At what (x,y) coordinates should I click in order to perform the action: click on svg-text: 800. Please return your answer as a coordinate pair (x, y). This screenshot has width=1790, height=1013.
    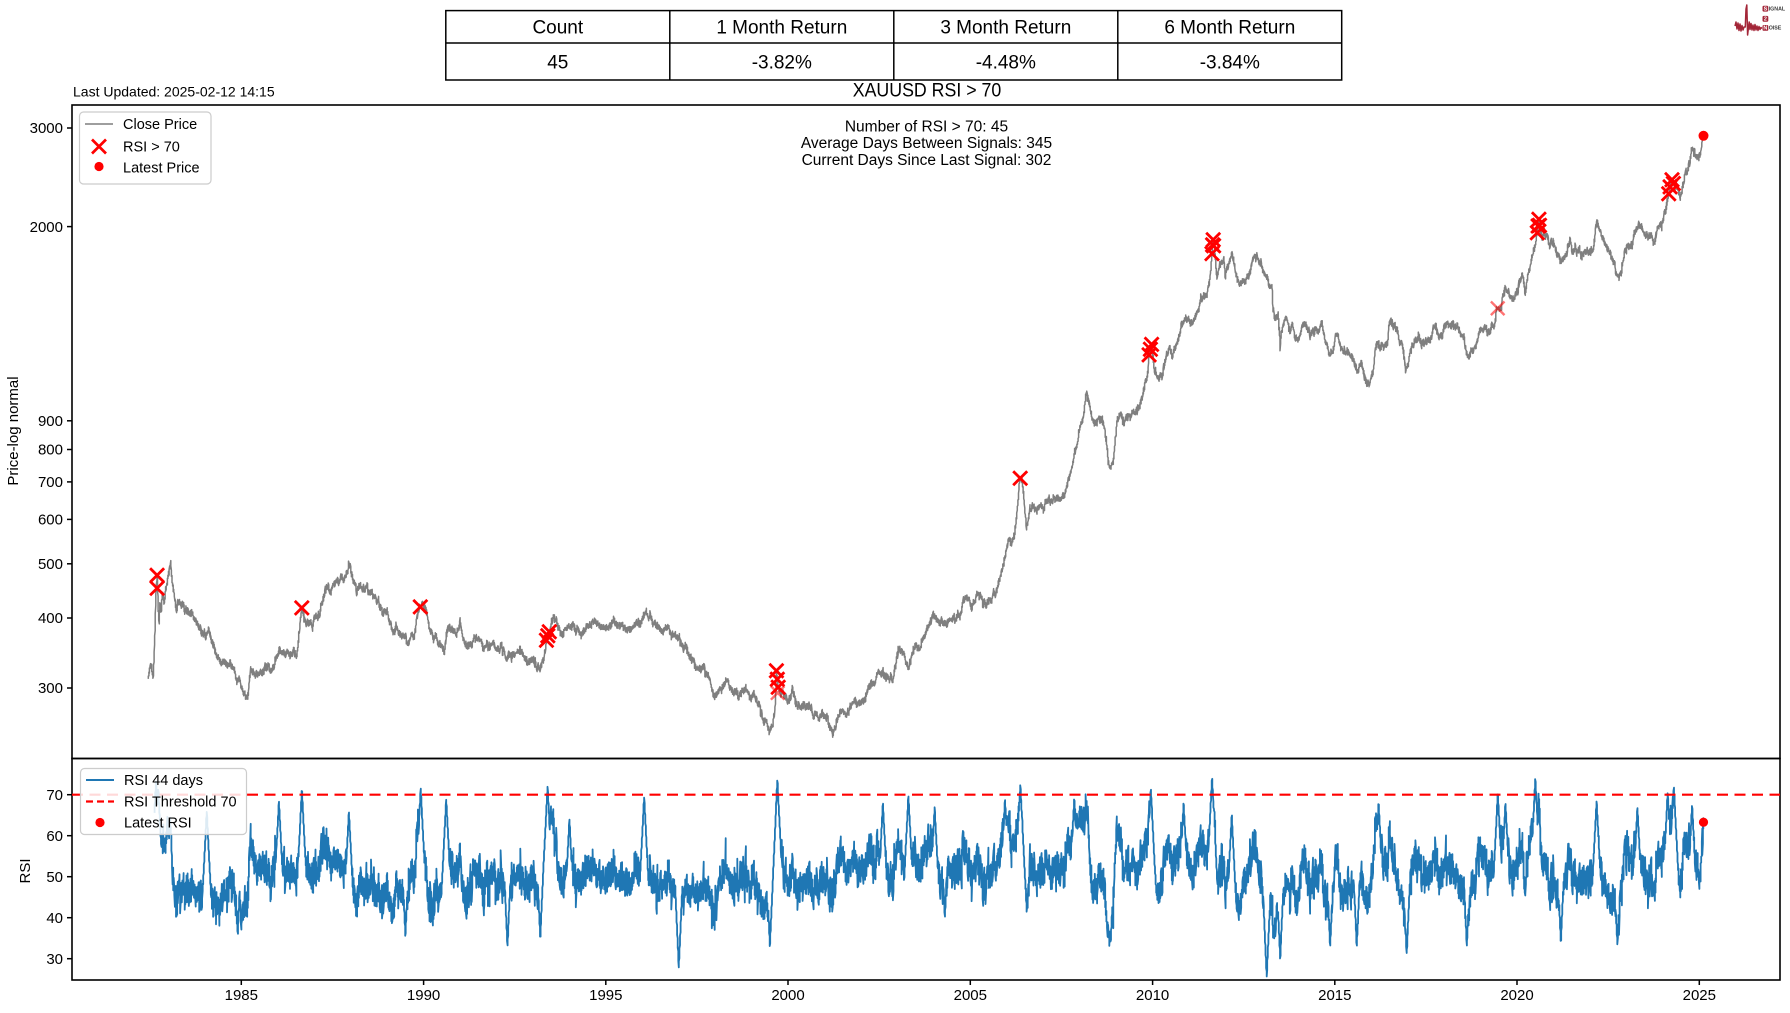
    Looking at the image, I should click on (50, 450).